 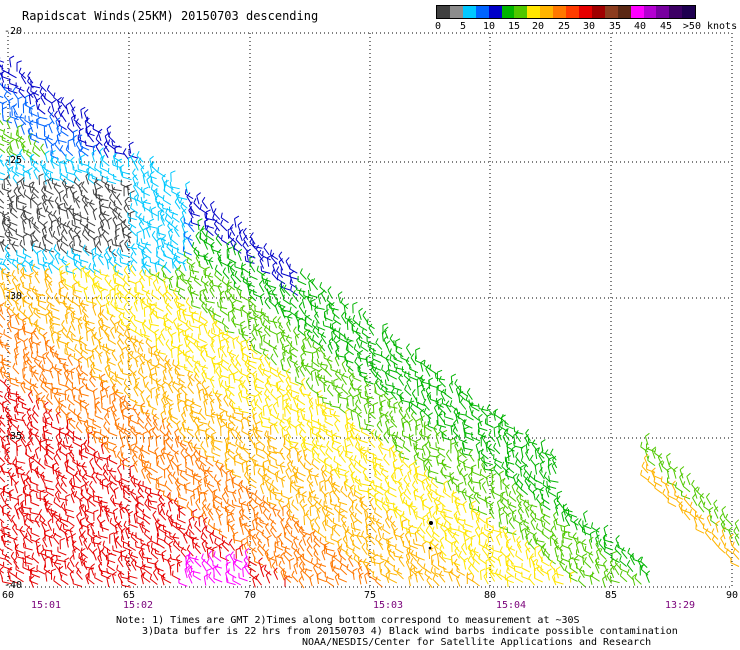 I want to click on lon-label: 75, so click(x=370, y=595).